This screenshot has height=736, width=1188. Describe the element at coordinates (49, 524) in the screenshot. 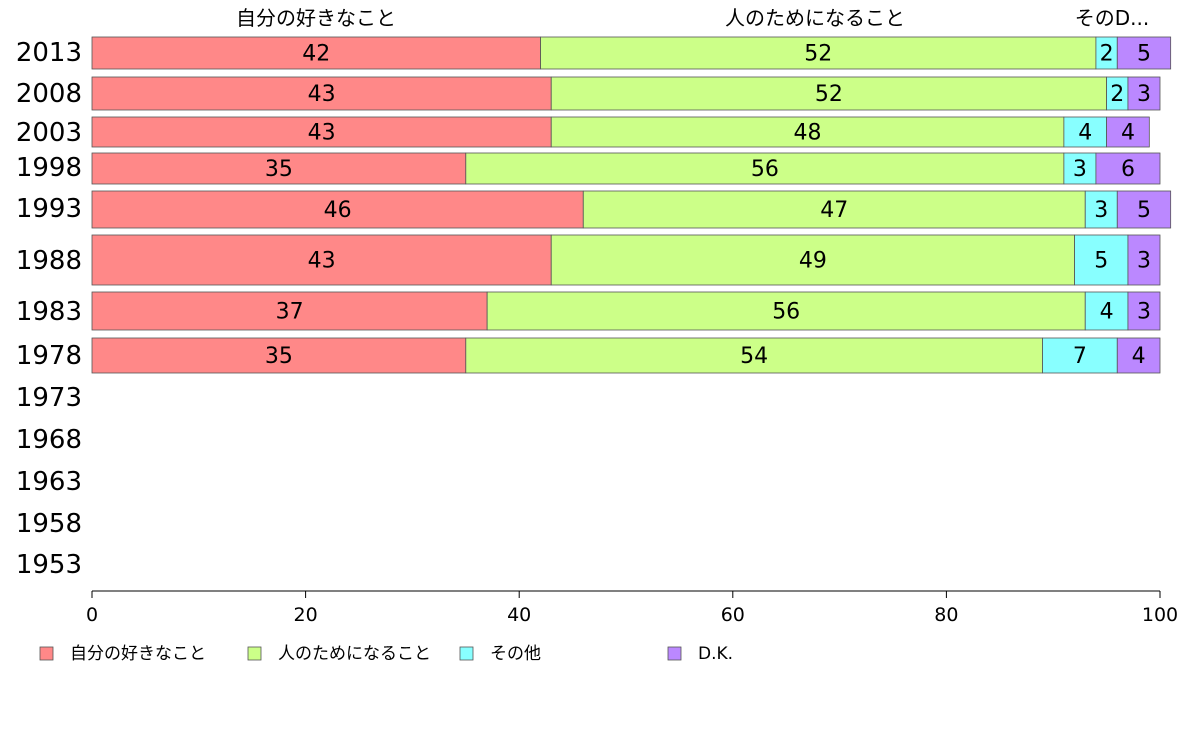

I see `year-label: 1958` at that location.